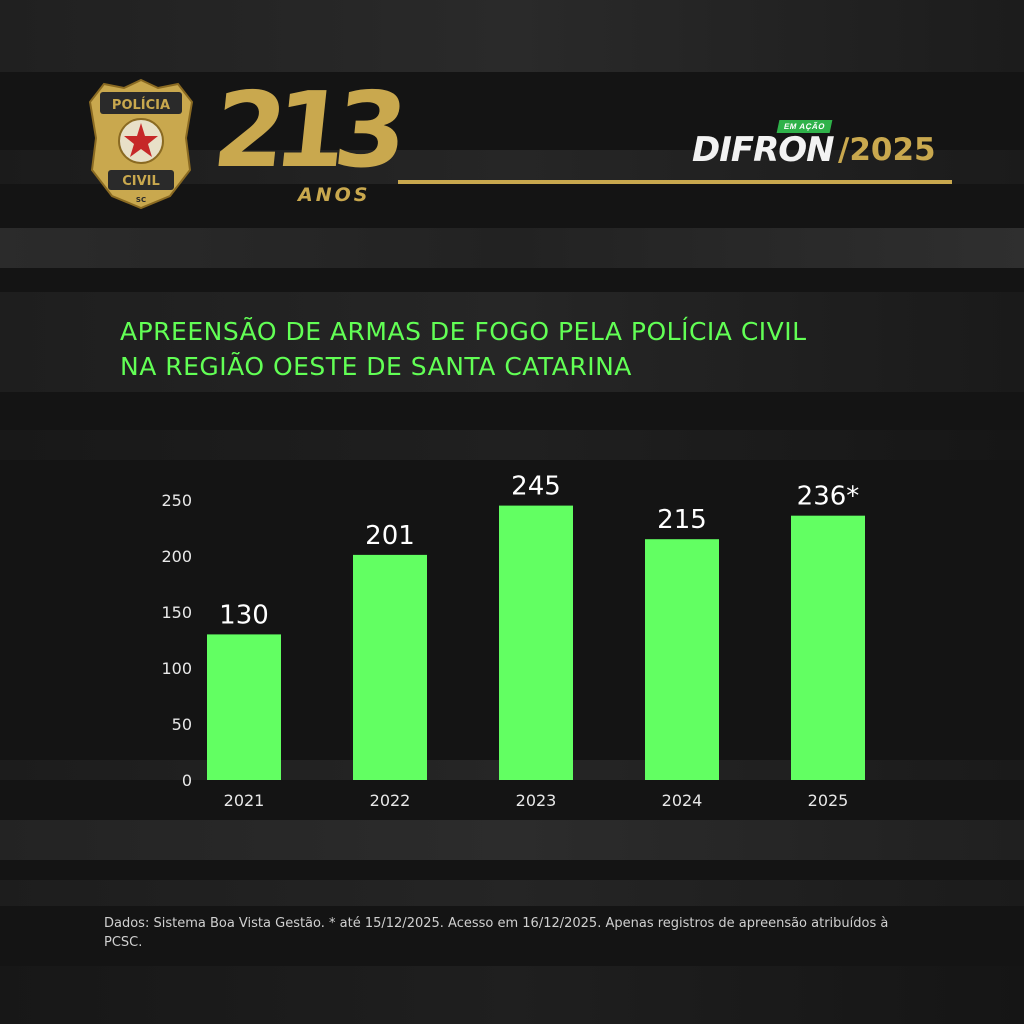  Describe the element at coordinates (244, 615) in the screenshot. I see `data-label: 130` at that location.